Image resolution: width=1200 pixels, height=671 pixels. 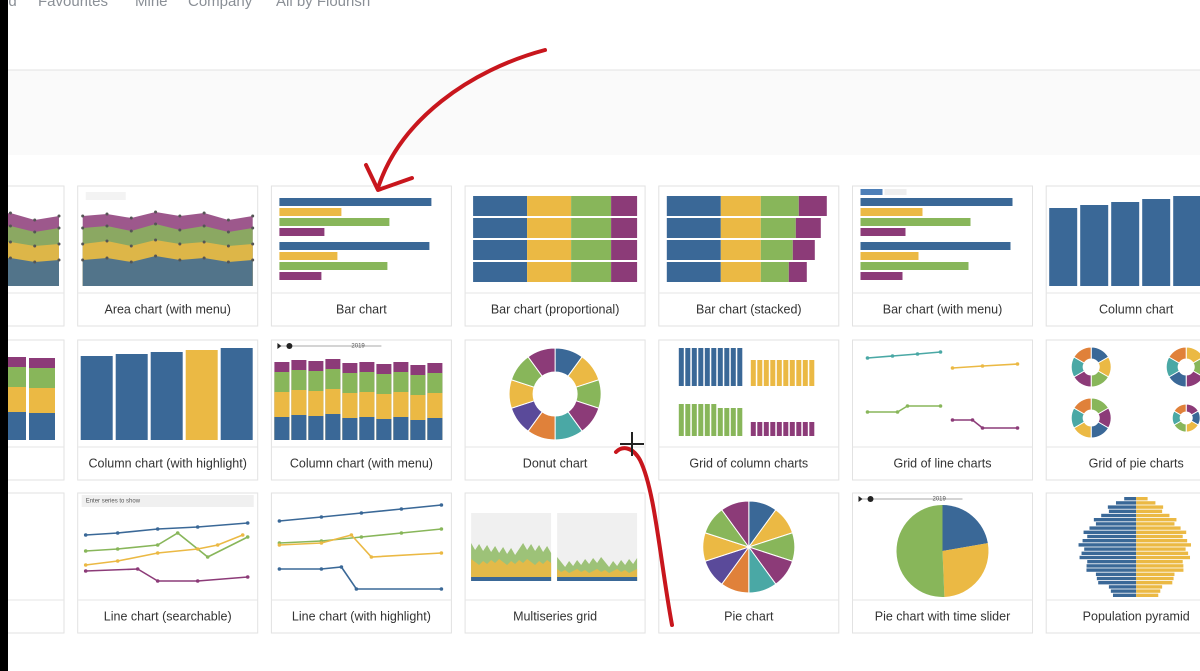 I want to click on template-card: Multiseries grid, so click(x=555, y=563).